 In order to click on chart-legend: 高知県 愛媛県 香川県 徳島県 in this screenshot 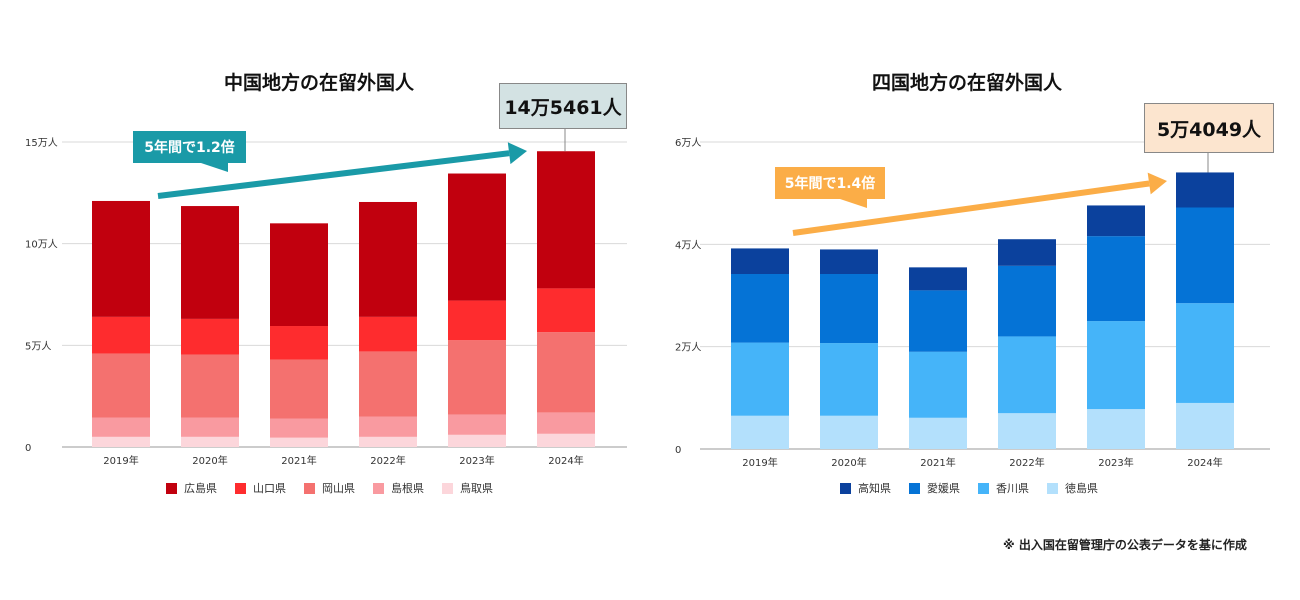, I will do `click(969, 488)`.